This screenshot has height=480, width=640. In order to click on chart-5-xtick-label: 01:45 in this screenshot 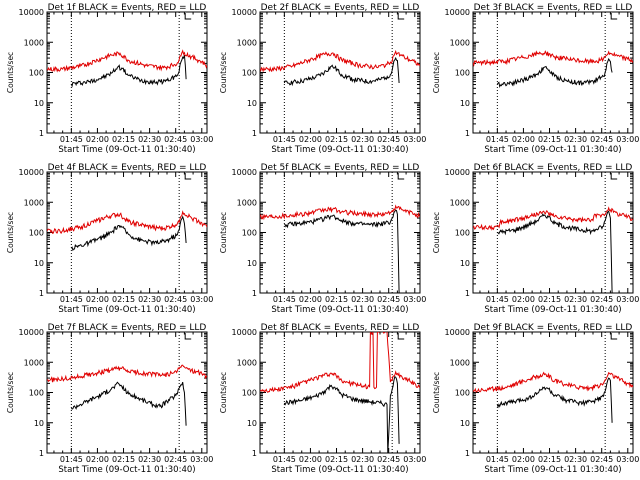, I will do `click(284, 299)`.